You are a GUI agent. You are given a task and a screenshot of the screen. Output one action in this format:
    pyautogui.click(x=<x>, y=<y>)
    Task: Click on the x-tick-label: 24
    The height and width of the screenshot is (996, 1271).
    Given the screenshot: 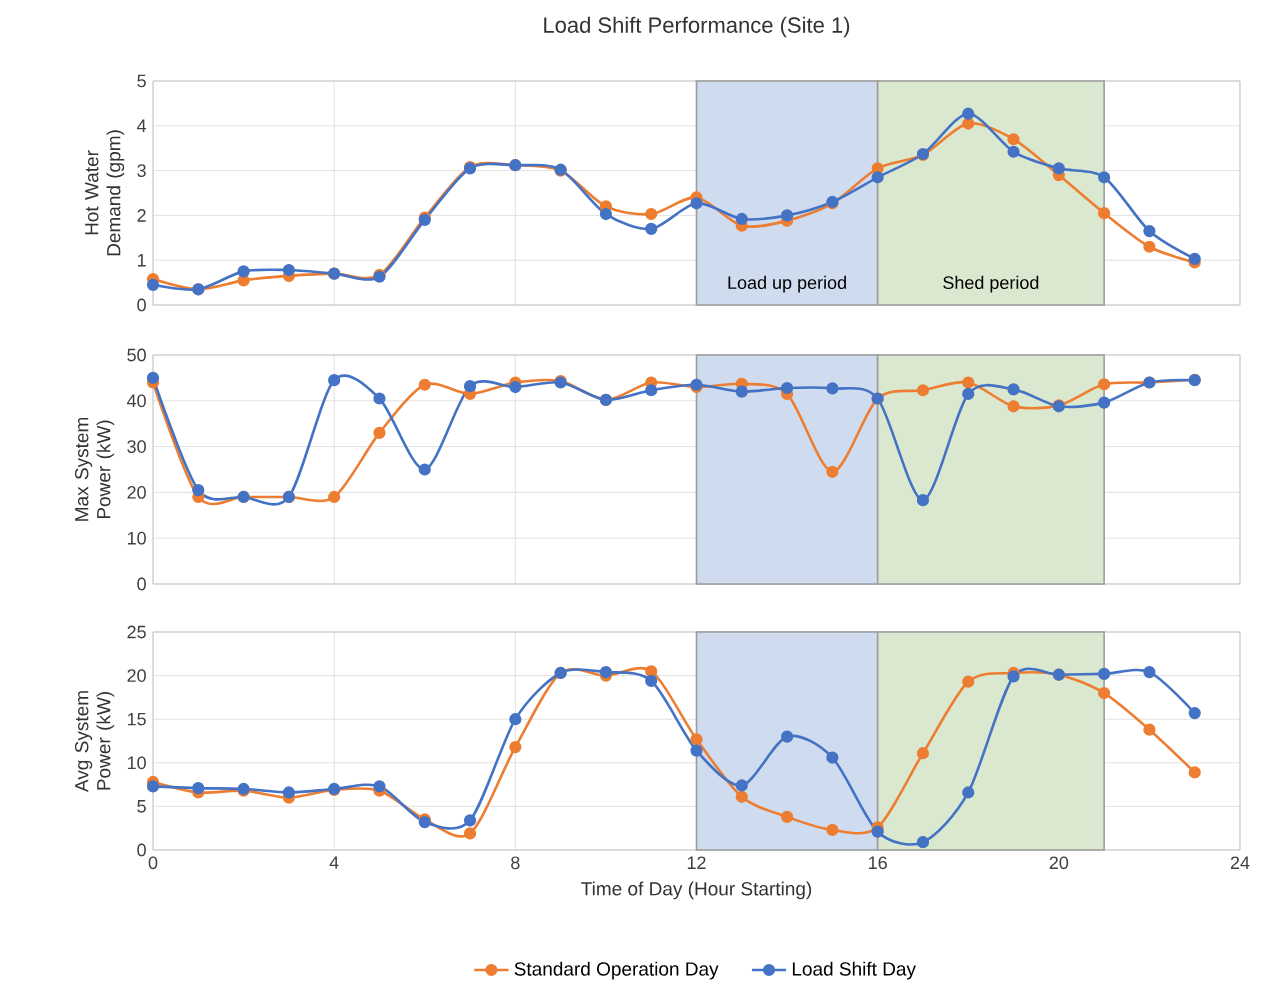 What is the action you would take?
    pyautogui.click(x=1240, y=862)
    